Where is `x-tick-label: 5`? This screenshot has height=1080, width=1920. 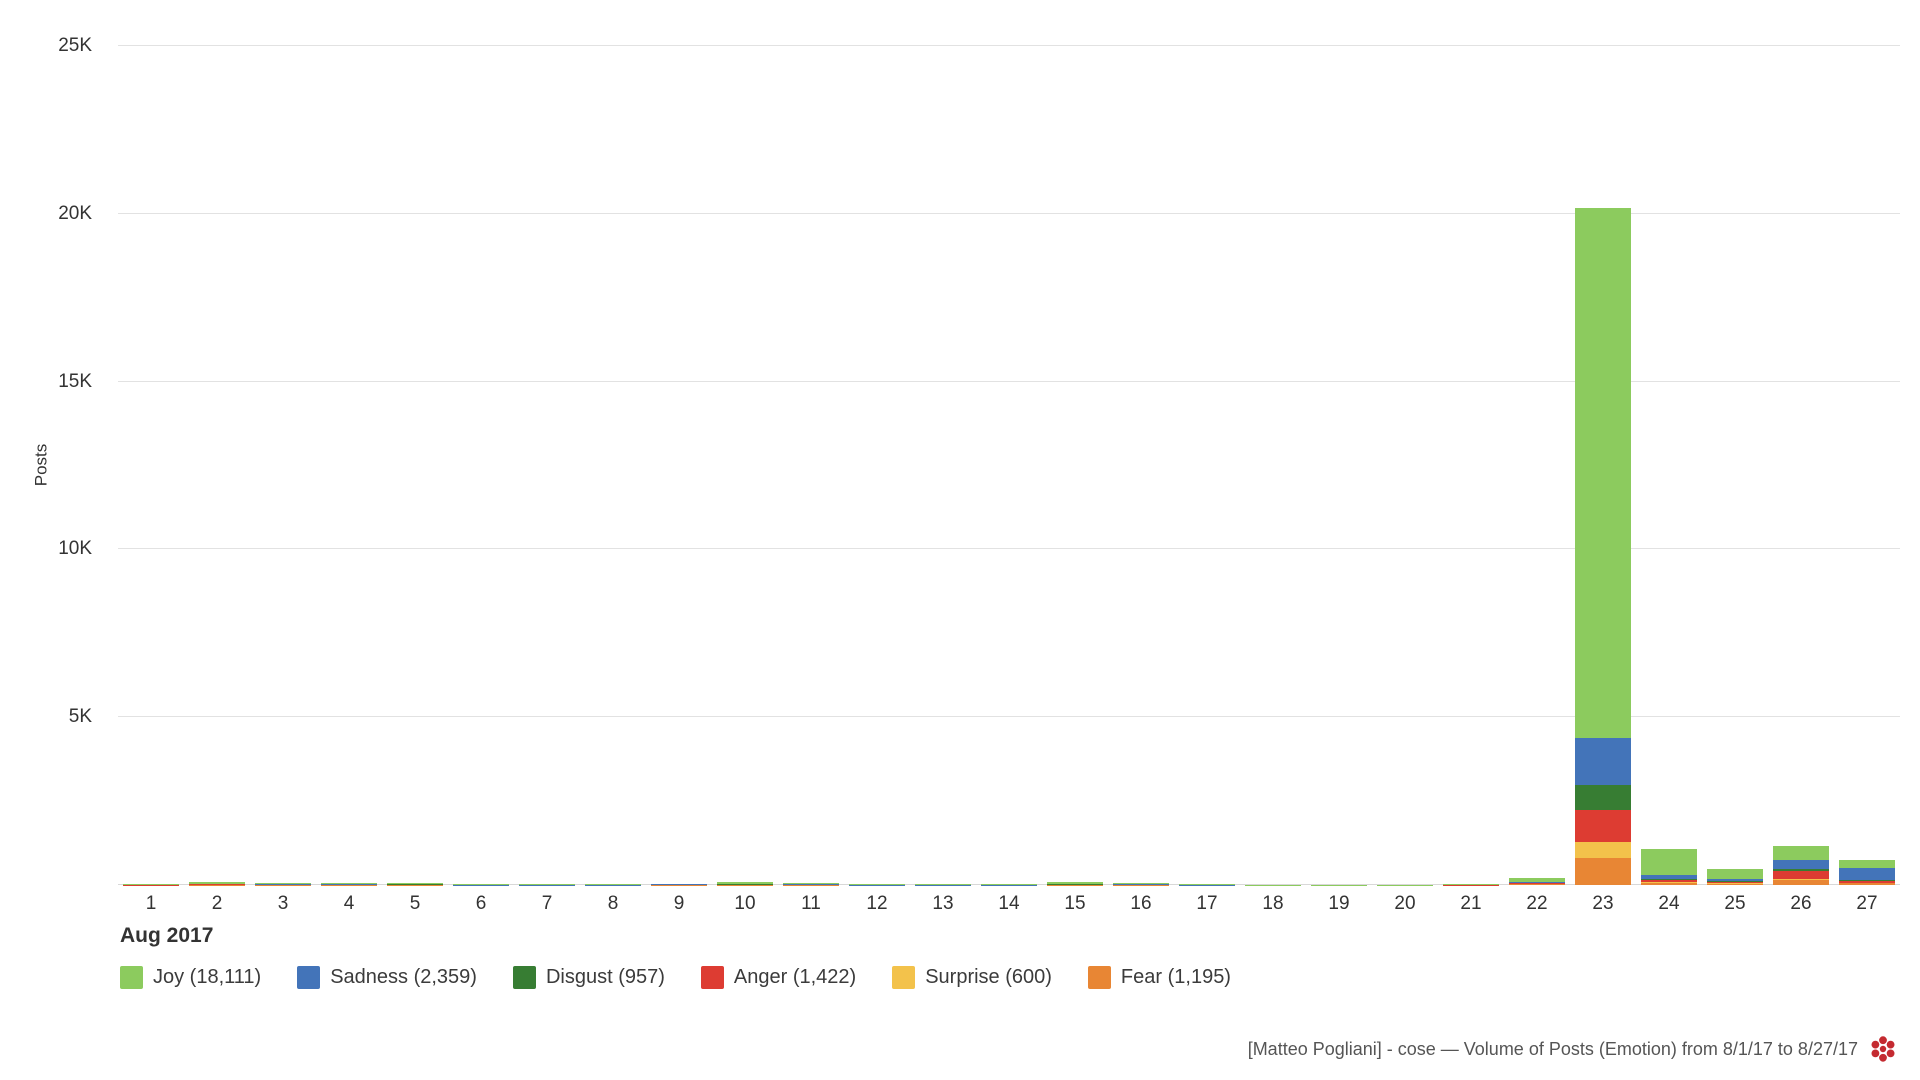
x-tick-label: 5 is located at coordinates (415, 903).